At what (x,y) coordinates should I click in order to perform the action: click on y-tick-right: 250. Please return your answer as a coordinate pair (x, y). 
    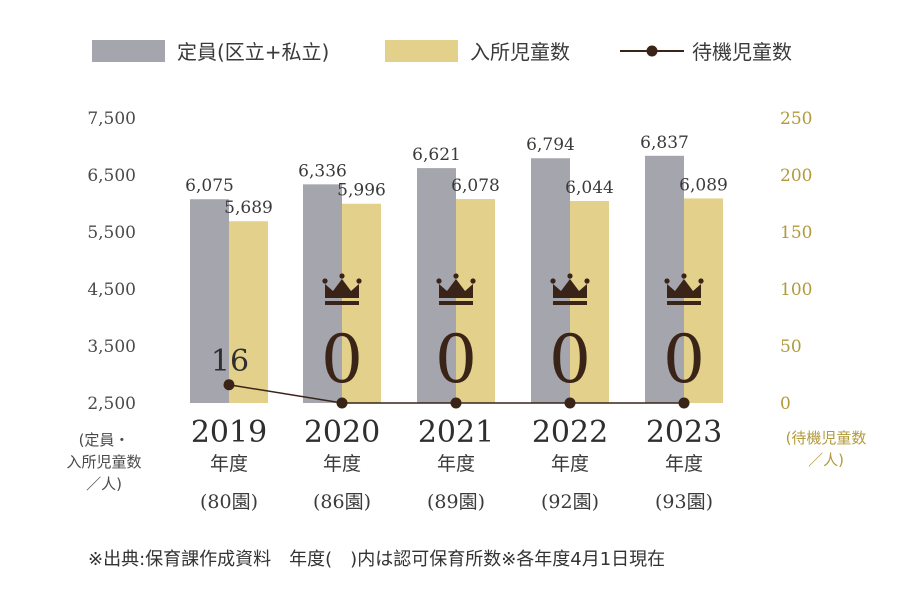
    Looking at the image, I should click on (796, 119).